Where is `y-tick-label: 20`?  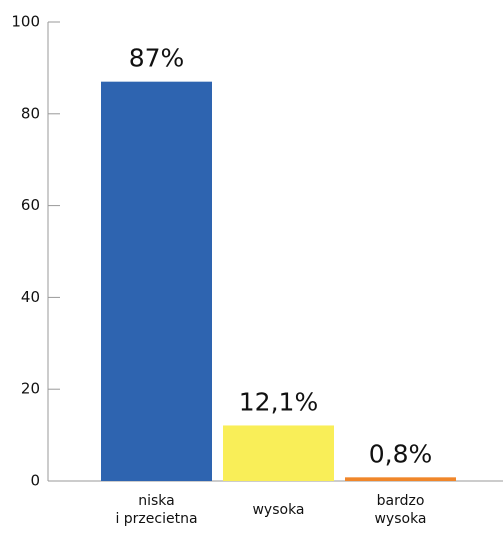 y-tick-label: 20 is located at coordinates (30, 389).